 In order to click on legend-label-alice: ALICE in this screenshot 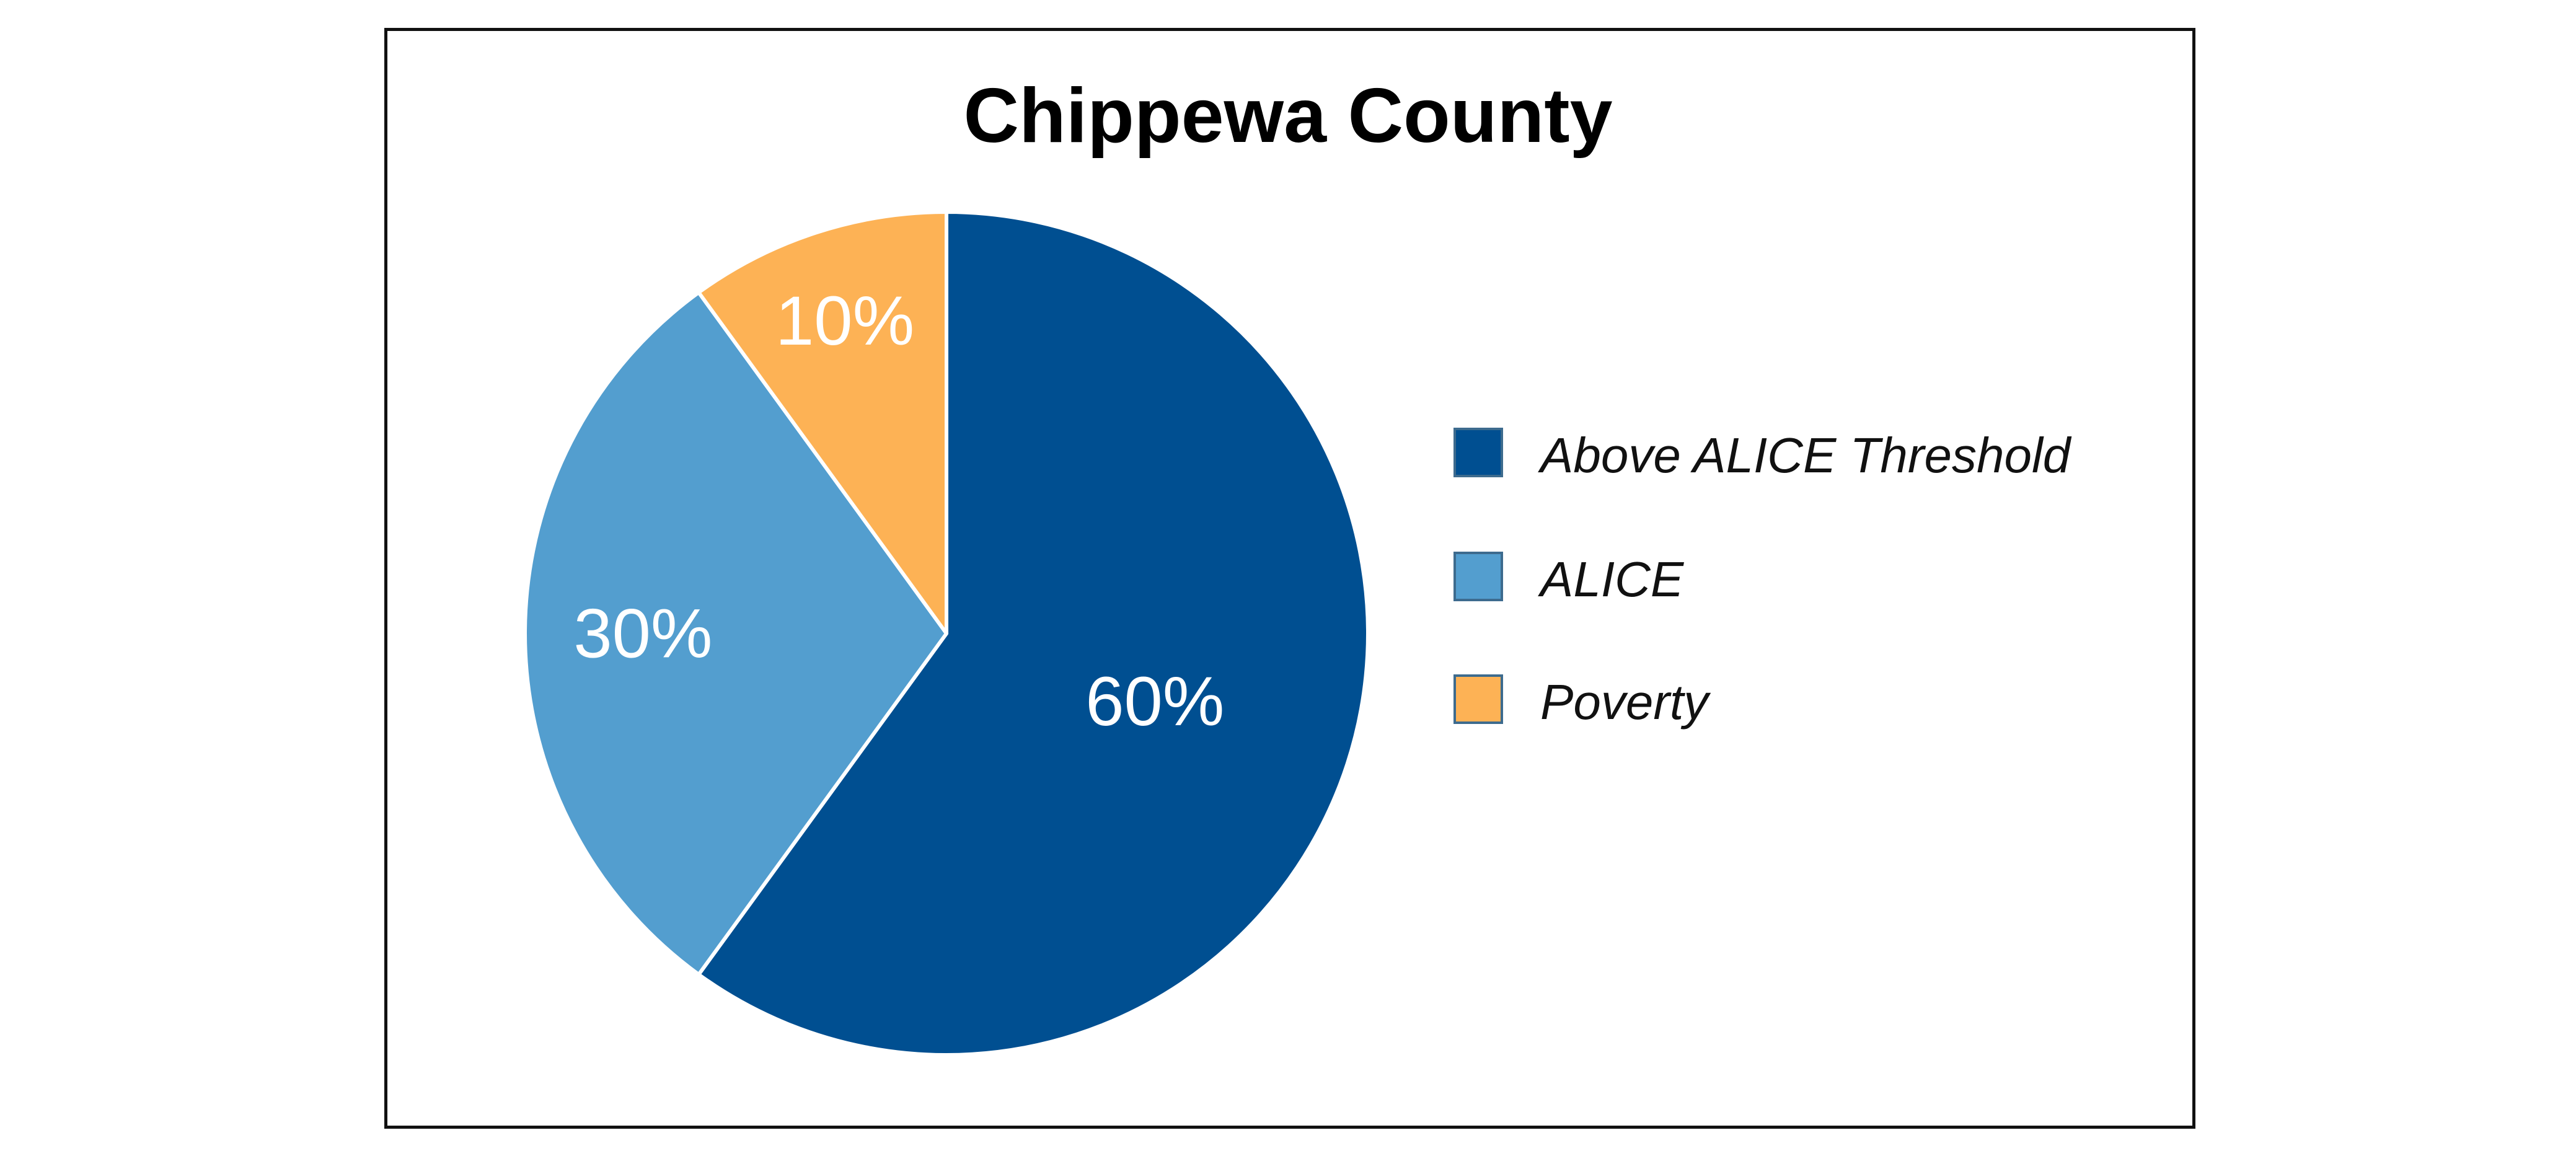, I will do `click(1612, 579)`.